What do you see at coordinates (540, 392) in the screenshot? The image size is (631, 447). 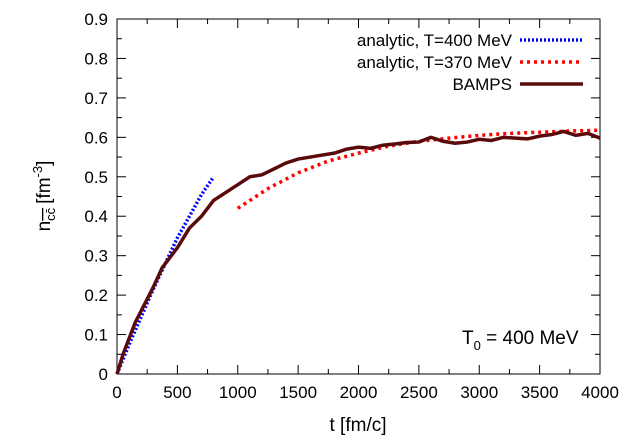 I see `x-tick-label: 3500` at bounding box center [540, 392].